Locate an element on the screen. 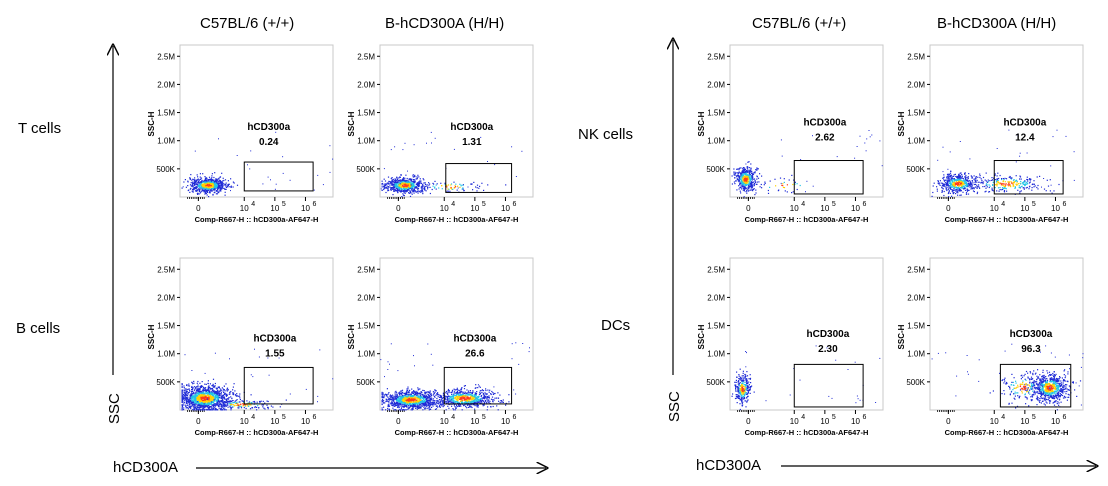 This screenshot has width=1108, height=486. x-tick-label: 10 is located at coordinates (474, 208).